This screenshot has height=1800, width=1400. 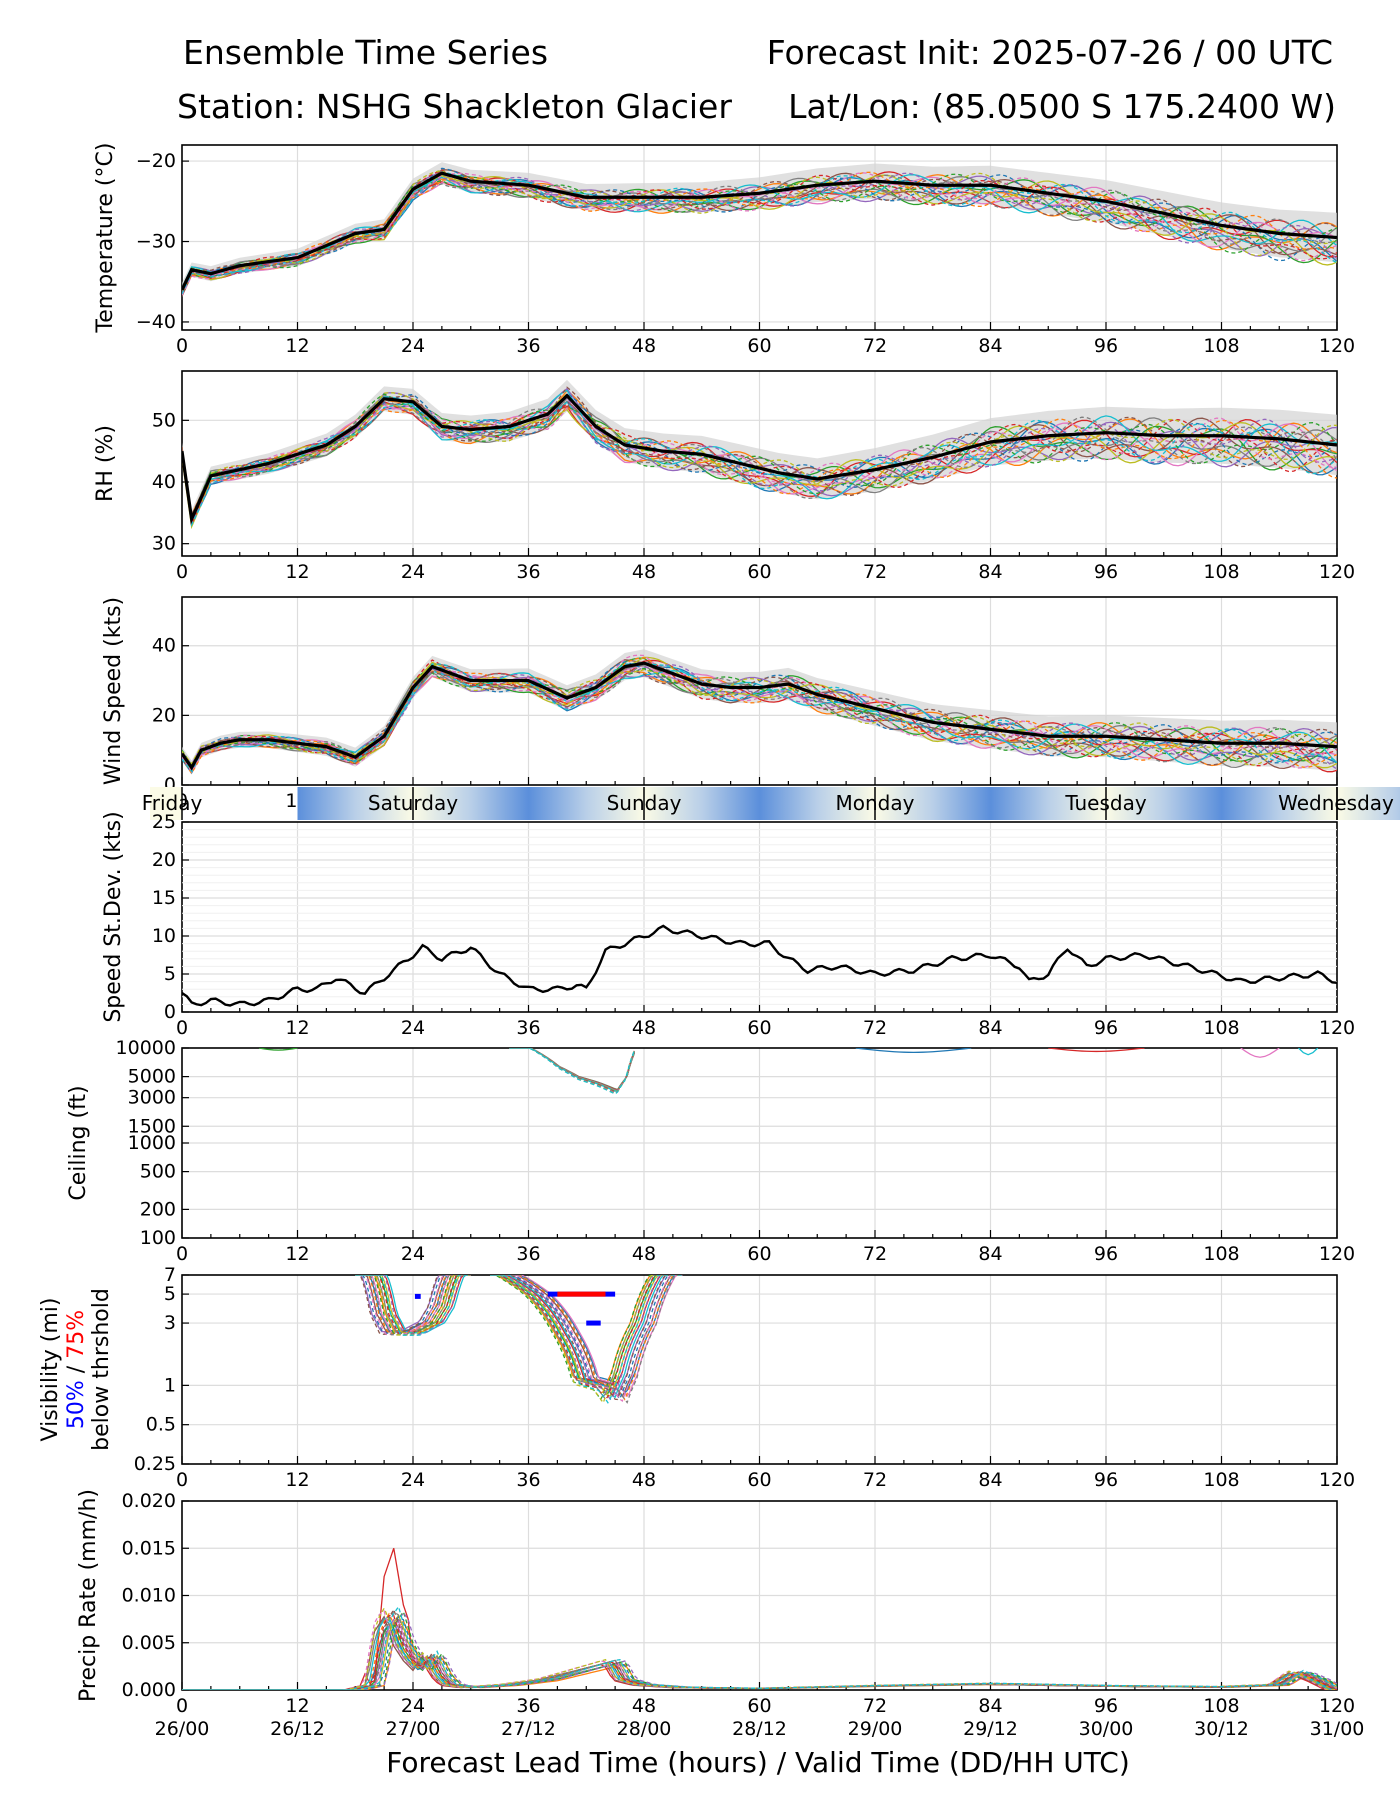 I want to click on valid-time-label: 27/12, so click(x=528, y=1729).